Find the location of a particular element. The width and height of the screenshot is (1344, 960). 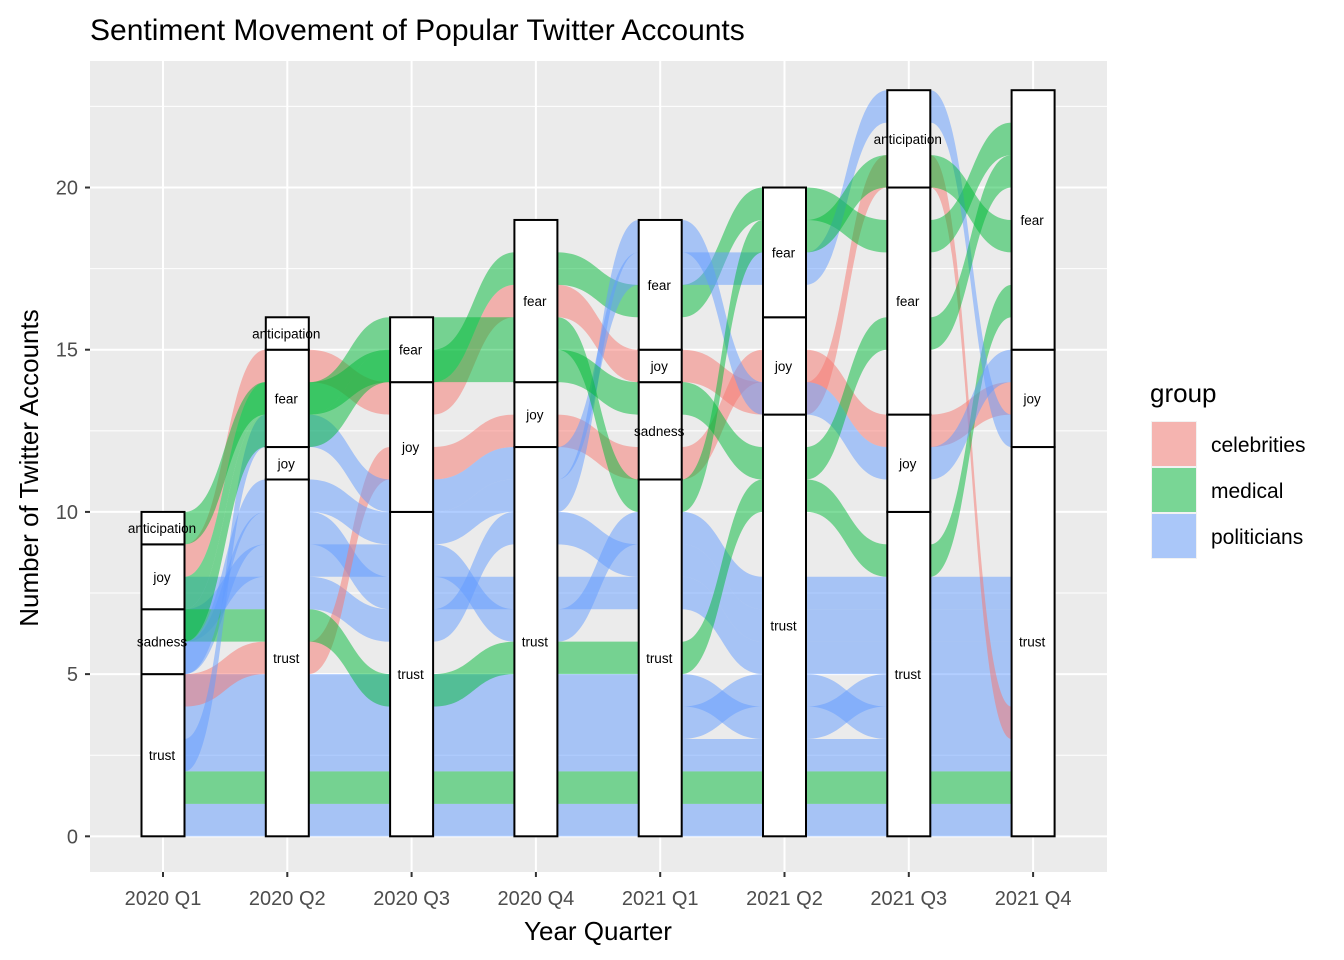

stratum-box-7-fear is located at coordinates (1033, 220).